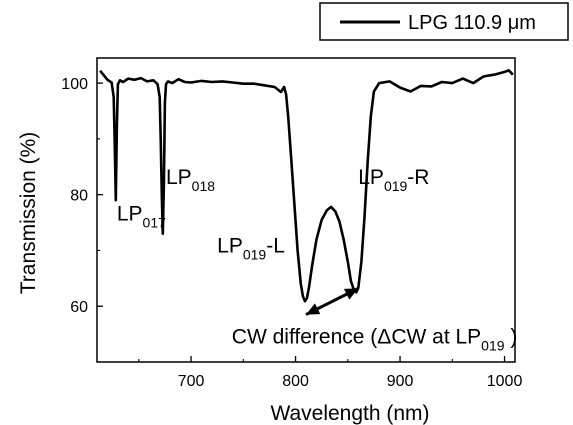  Describe the element at coordinates (400, 381) in the screenshot. I see `x-tick-label: 900` at that location.